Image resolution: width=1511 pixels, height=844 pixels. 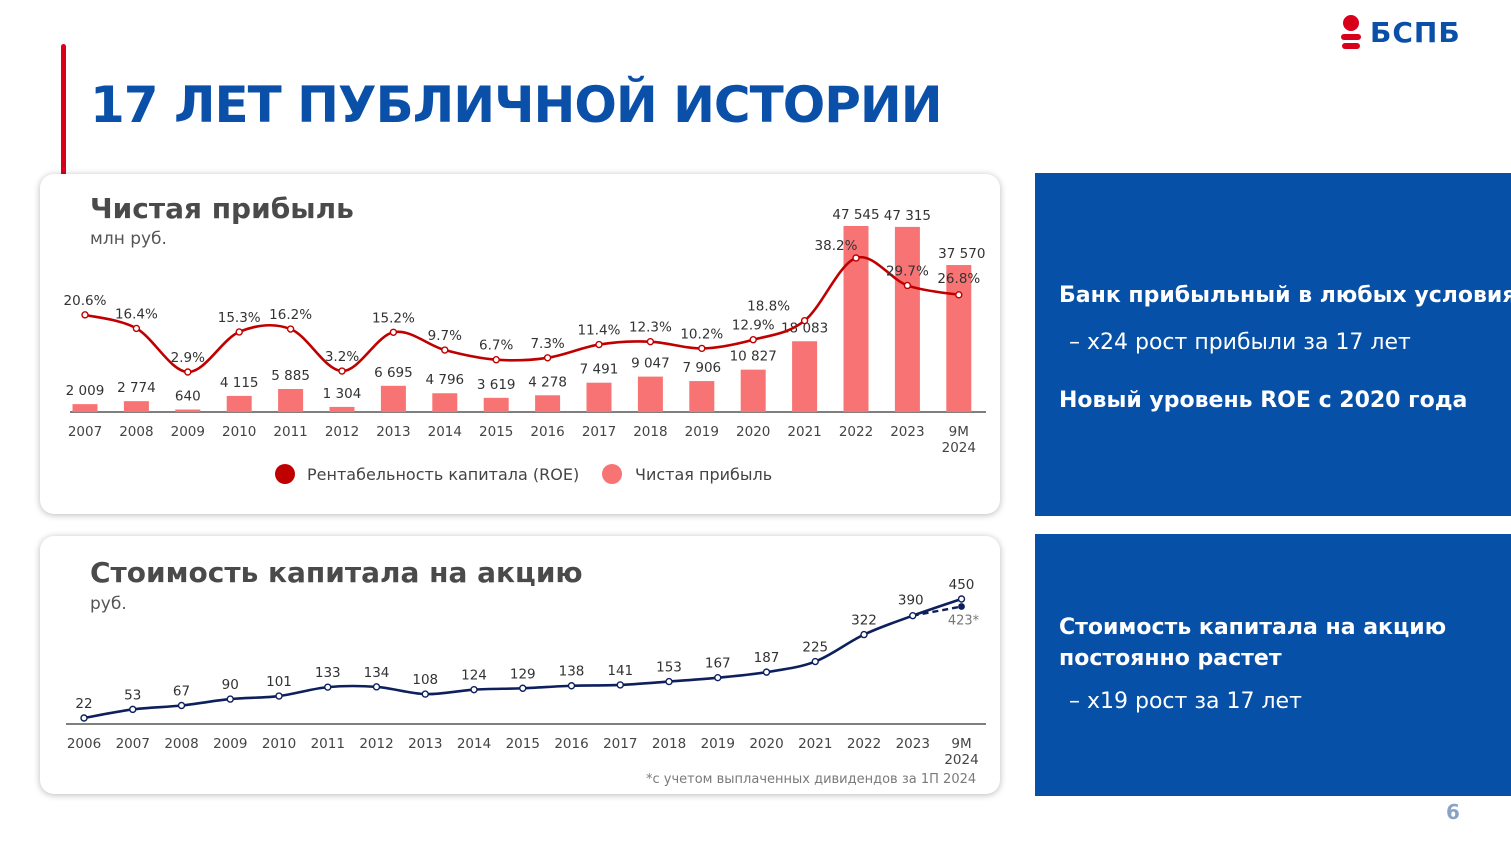 What do you see at coordinates (669, 744) in the screenshot?
I see `equity-x-tick-label: 2018` at bounding box center [669, 744].